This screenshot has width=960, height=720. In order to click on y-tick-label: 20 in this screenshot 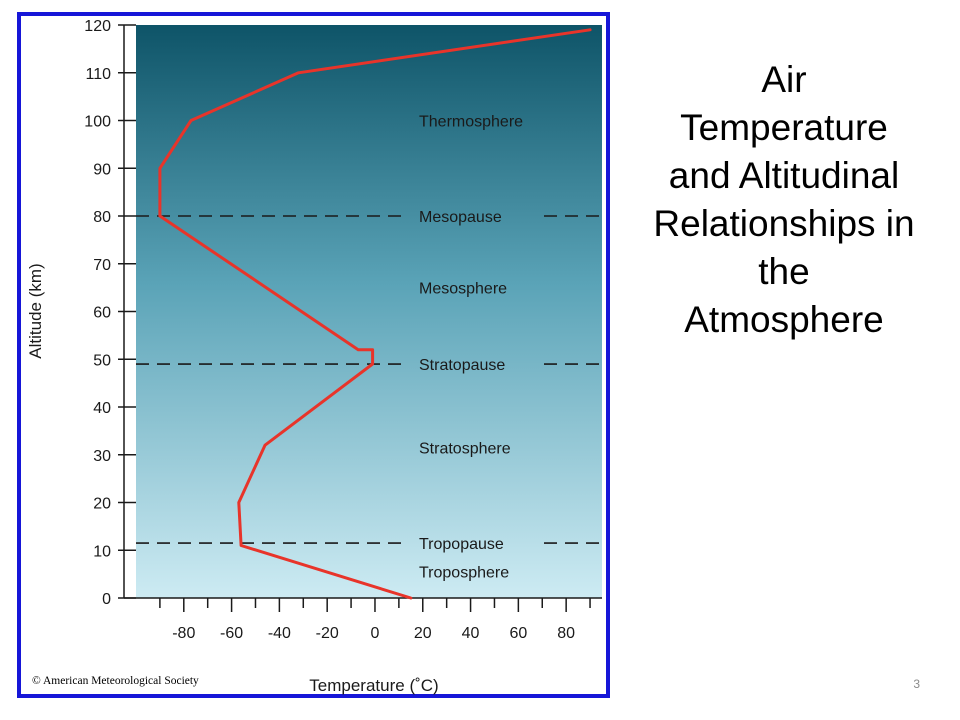, I will do `click(102, 504)`.